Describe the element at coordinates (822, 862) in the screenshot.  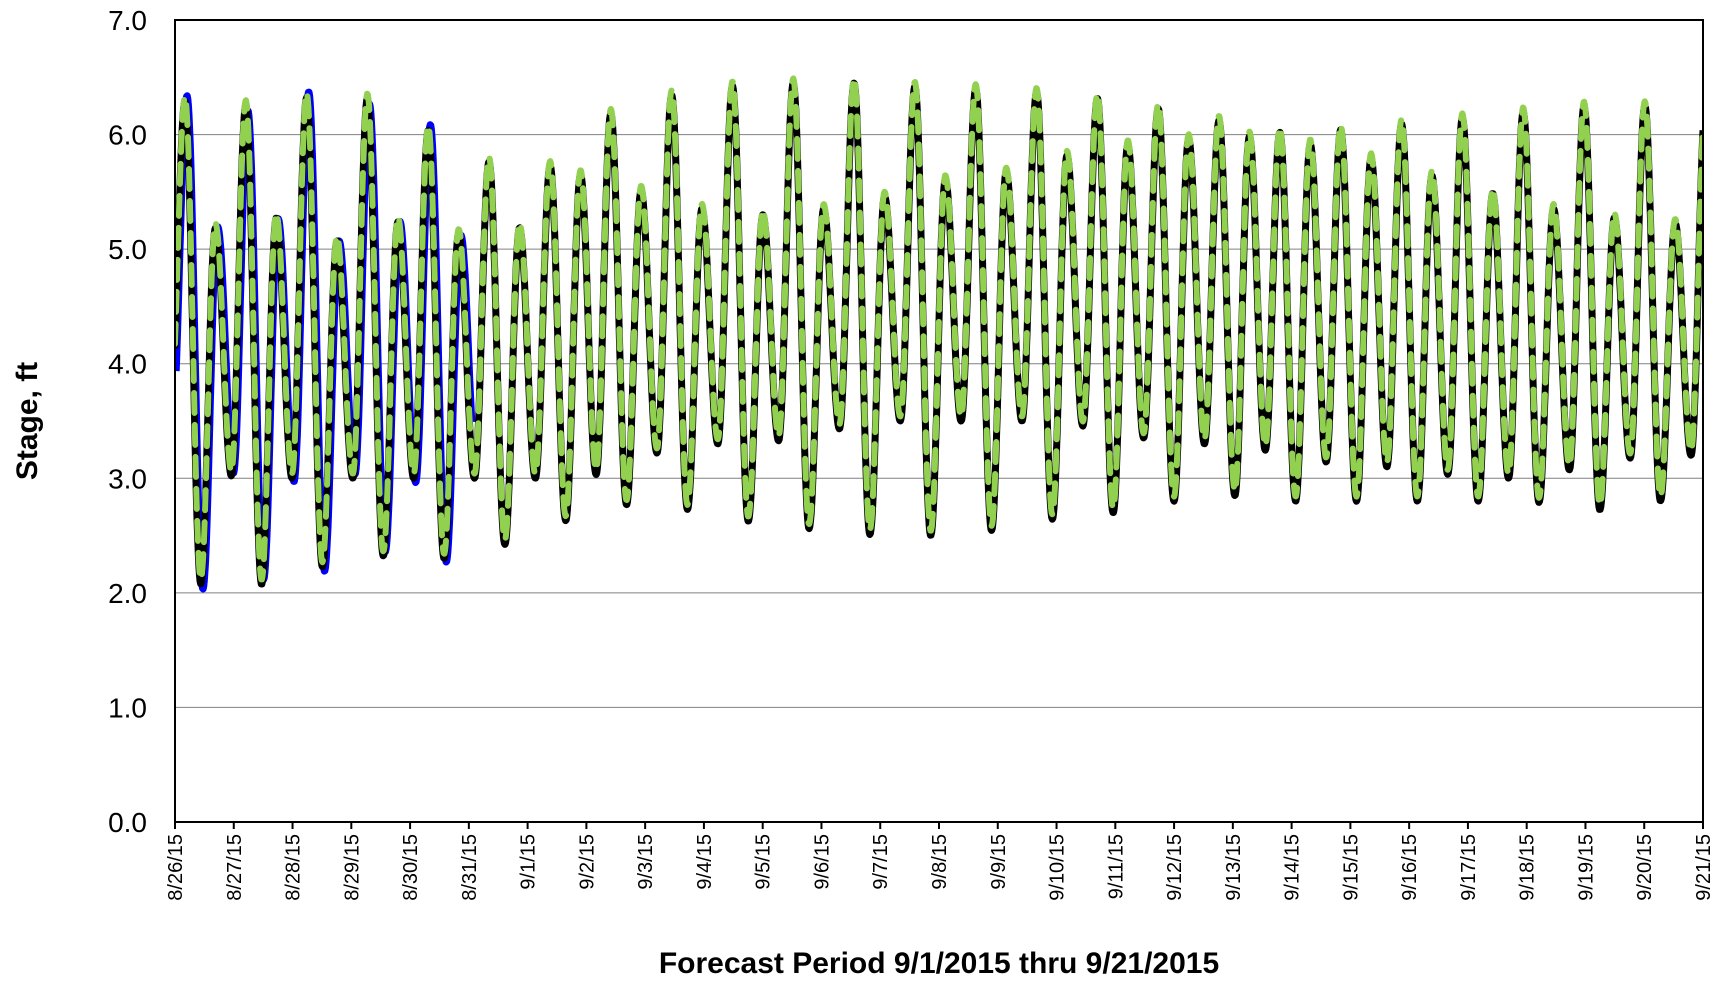
I see `x-tick-label: 9/6/15` at that location.